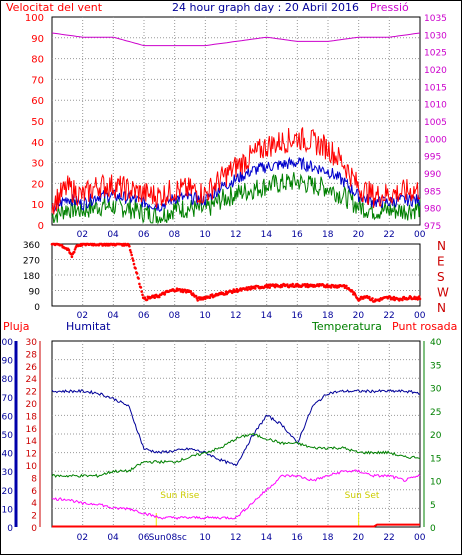 Image resolution: width=462 pixels, height=555 pixels. What do you see at coordinates (34, 517) in the screenshot?
I see `rain-tick-label: 2` at bounding box center [34, 517].